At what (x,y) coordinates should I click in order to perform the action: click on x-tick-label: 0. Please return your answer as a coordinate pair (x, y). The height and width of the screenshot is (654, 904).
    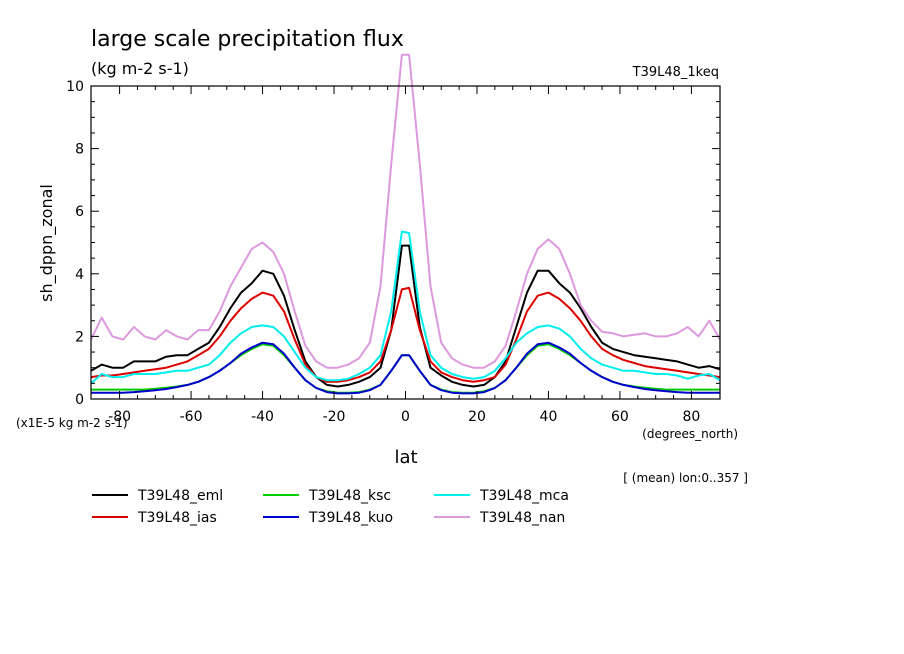
    Looking at the image, I should click on (405, 417).